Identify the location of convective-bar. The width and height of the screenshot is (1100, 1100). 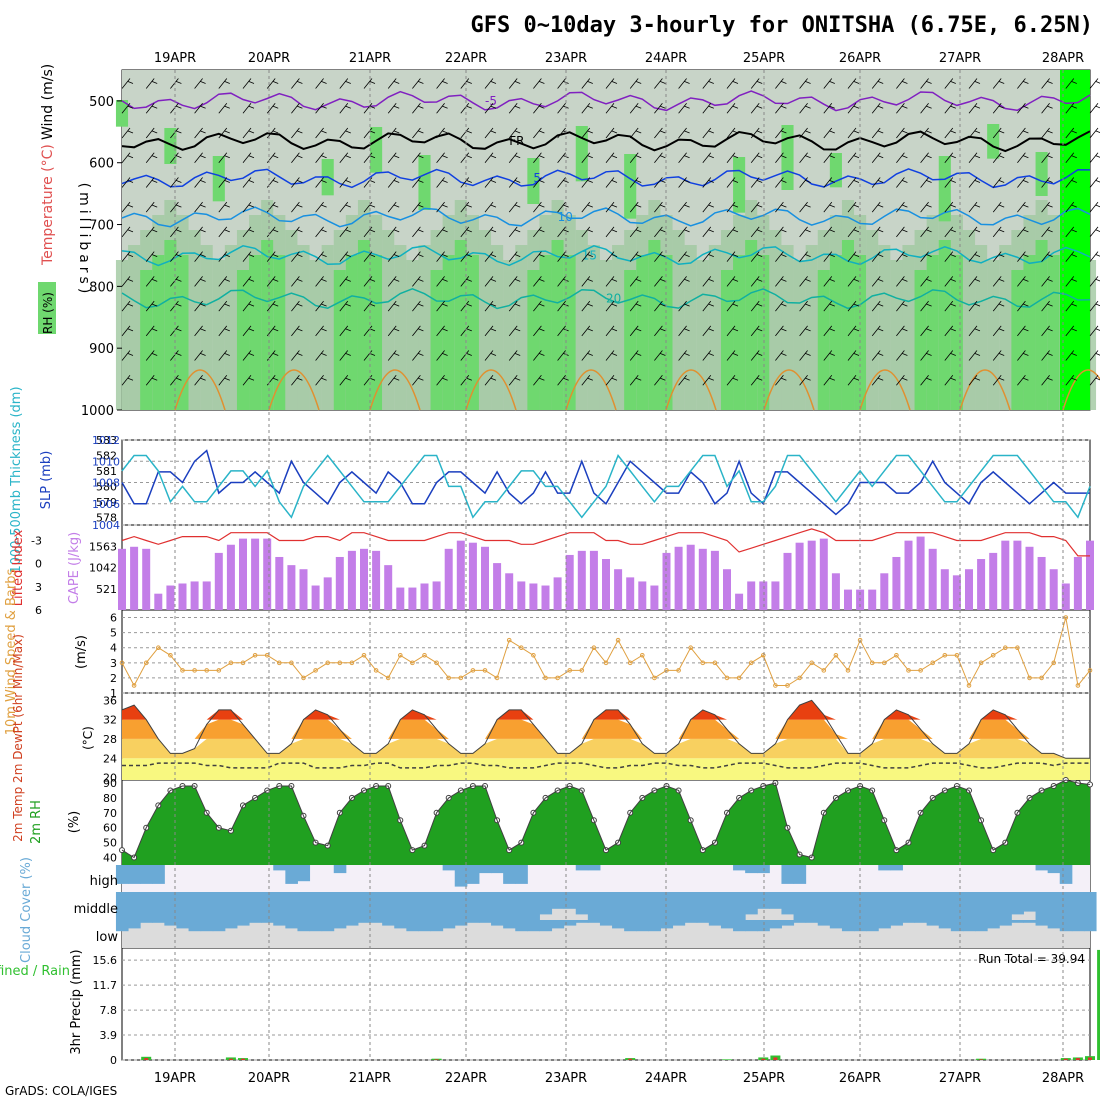
(243, 1059).